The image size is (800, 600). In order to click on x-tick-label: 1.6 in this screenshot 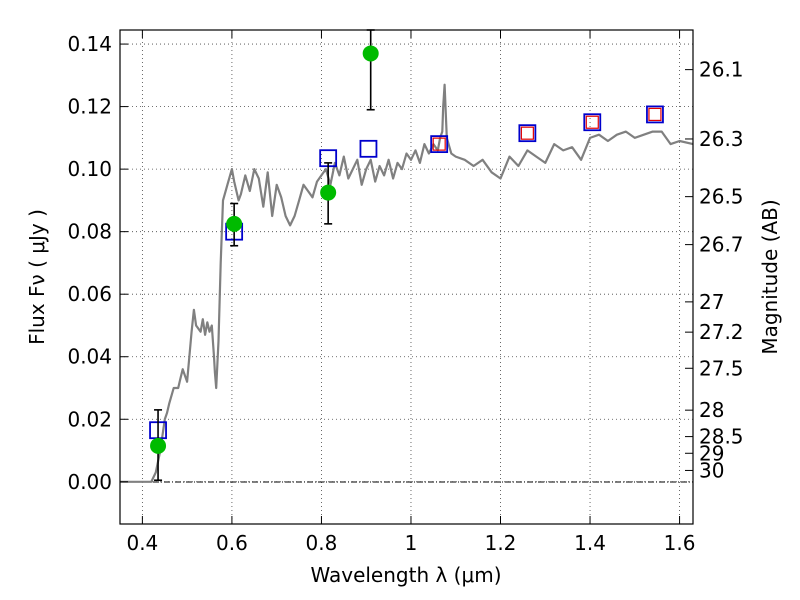, I will do `click(680, 543)`.